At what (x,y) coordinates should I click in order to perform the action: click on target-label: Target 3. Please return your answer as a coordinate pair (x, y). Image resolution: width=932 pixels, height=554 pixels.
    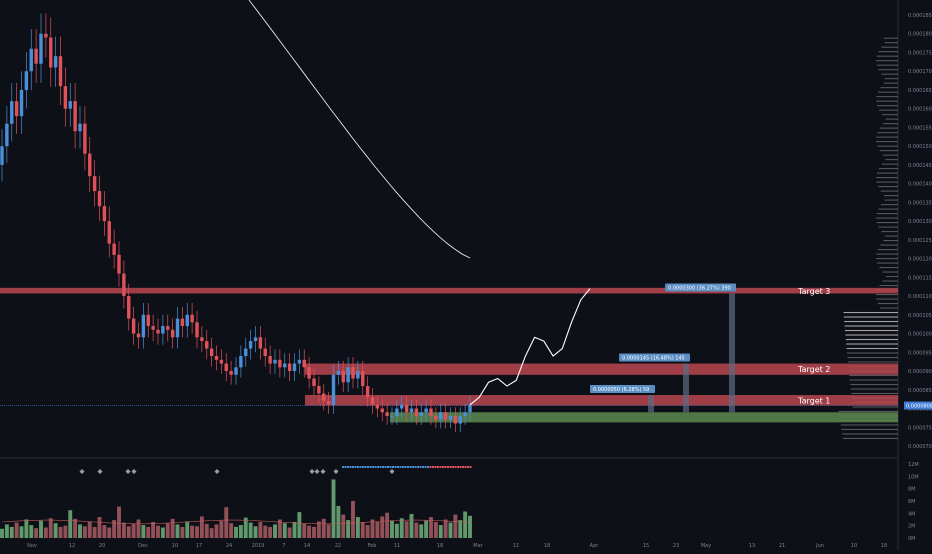
    Looking at the image, I should click on (813, 291).